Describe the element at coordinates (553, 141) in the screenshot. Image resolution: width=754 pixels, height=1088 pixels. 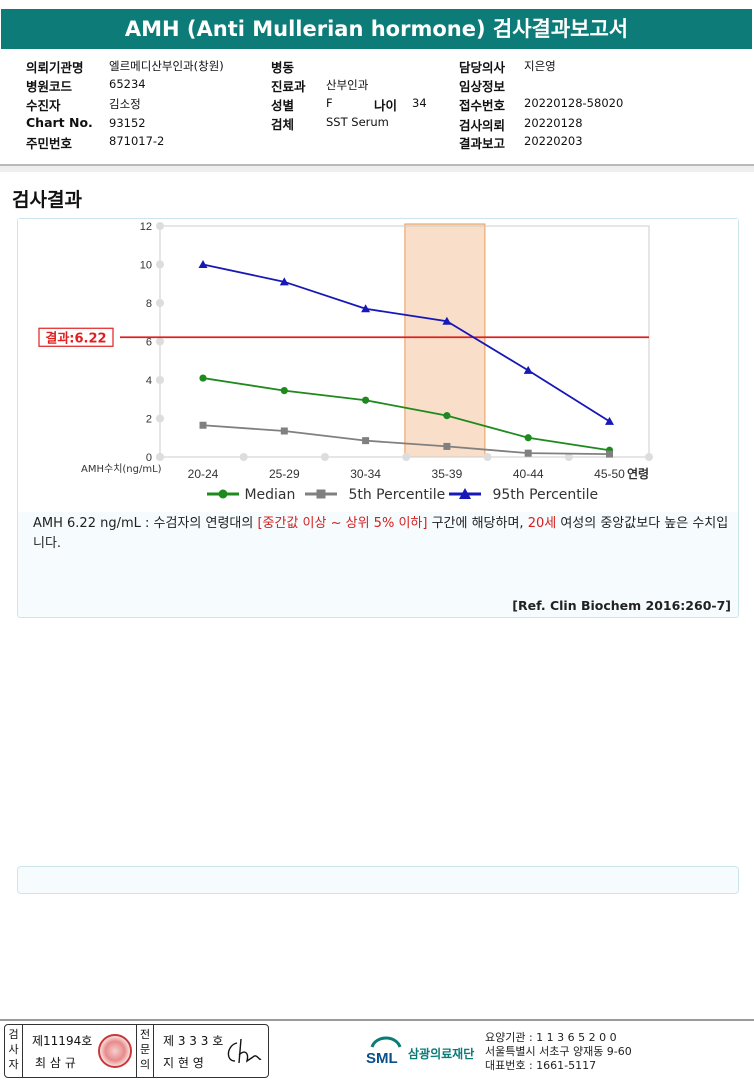
I see `info-value: 20220203` at that location.